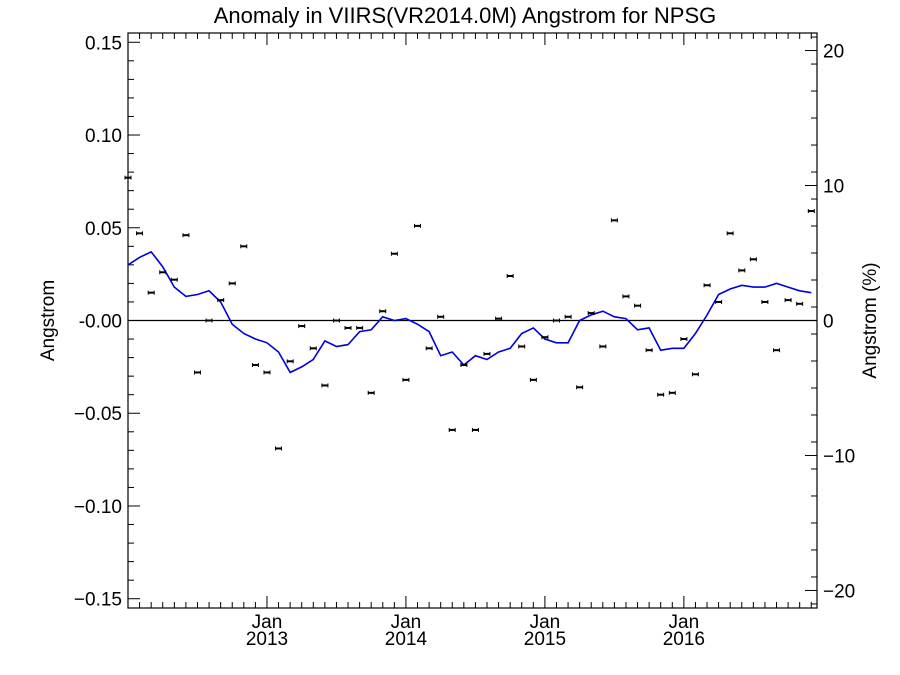 This screenshot has height=675, width=900. I want to click on x-tick-label-year: 2013, so click(267, 639).